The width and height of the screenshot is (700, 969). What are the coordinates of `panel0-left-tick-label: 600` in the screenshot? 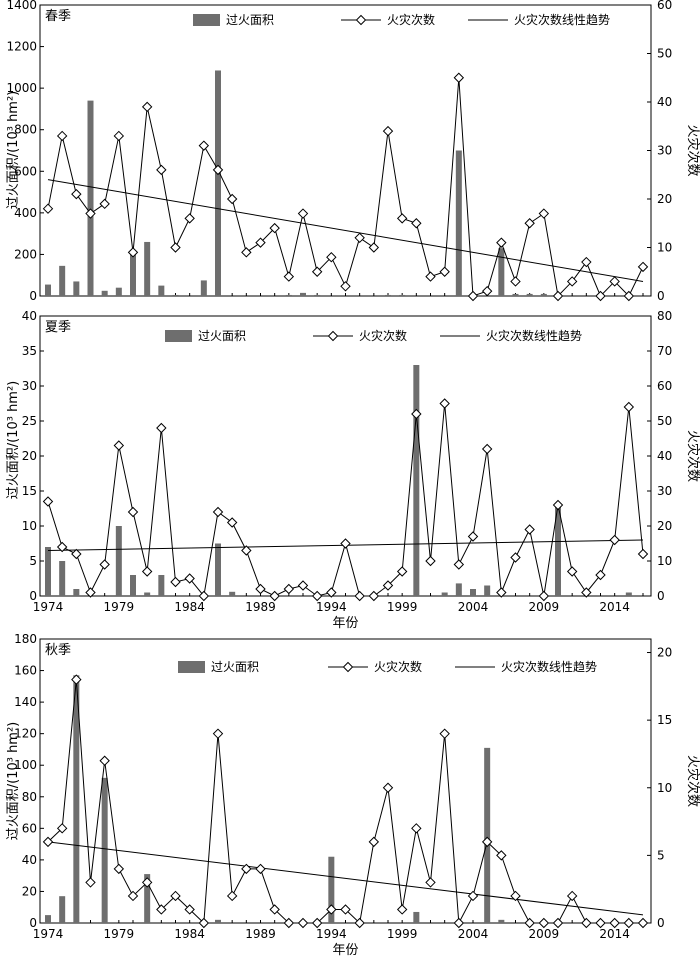 It's located at (25, 171).